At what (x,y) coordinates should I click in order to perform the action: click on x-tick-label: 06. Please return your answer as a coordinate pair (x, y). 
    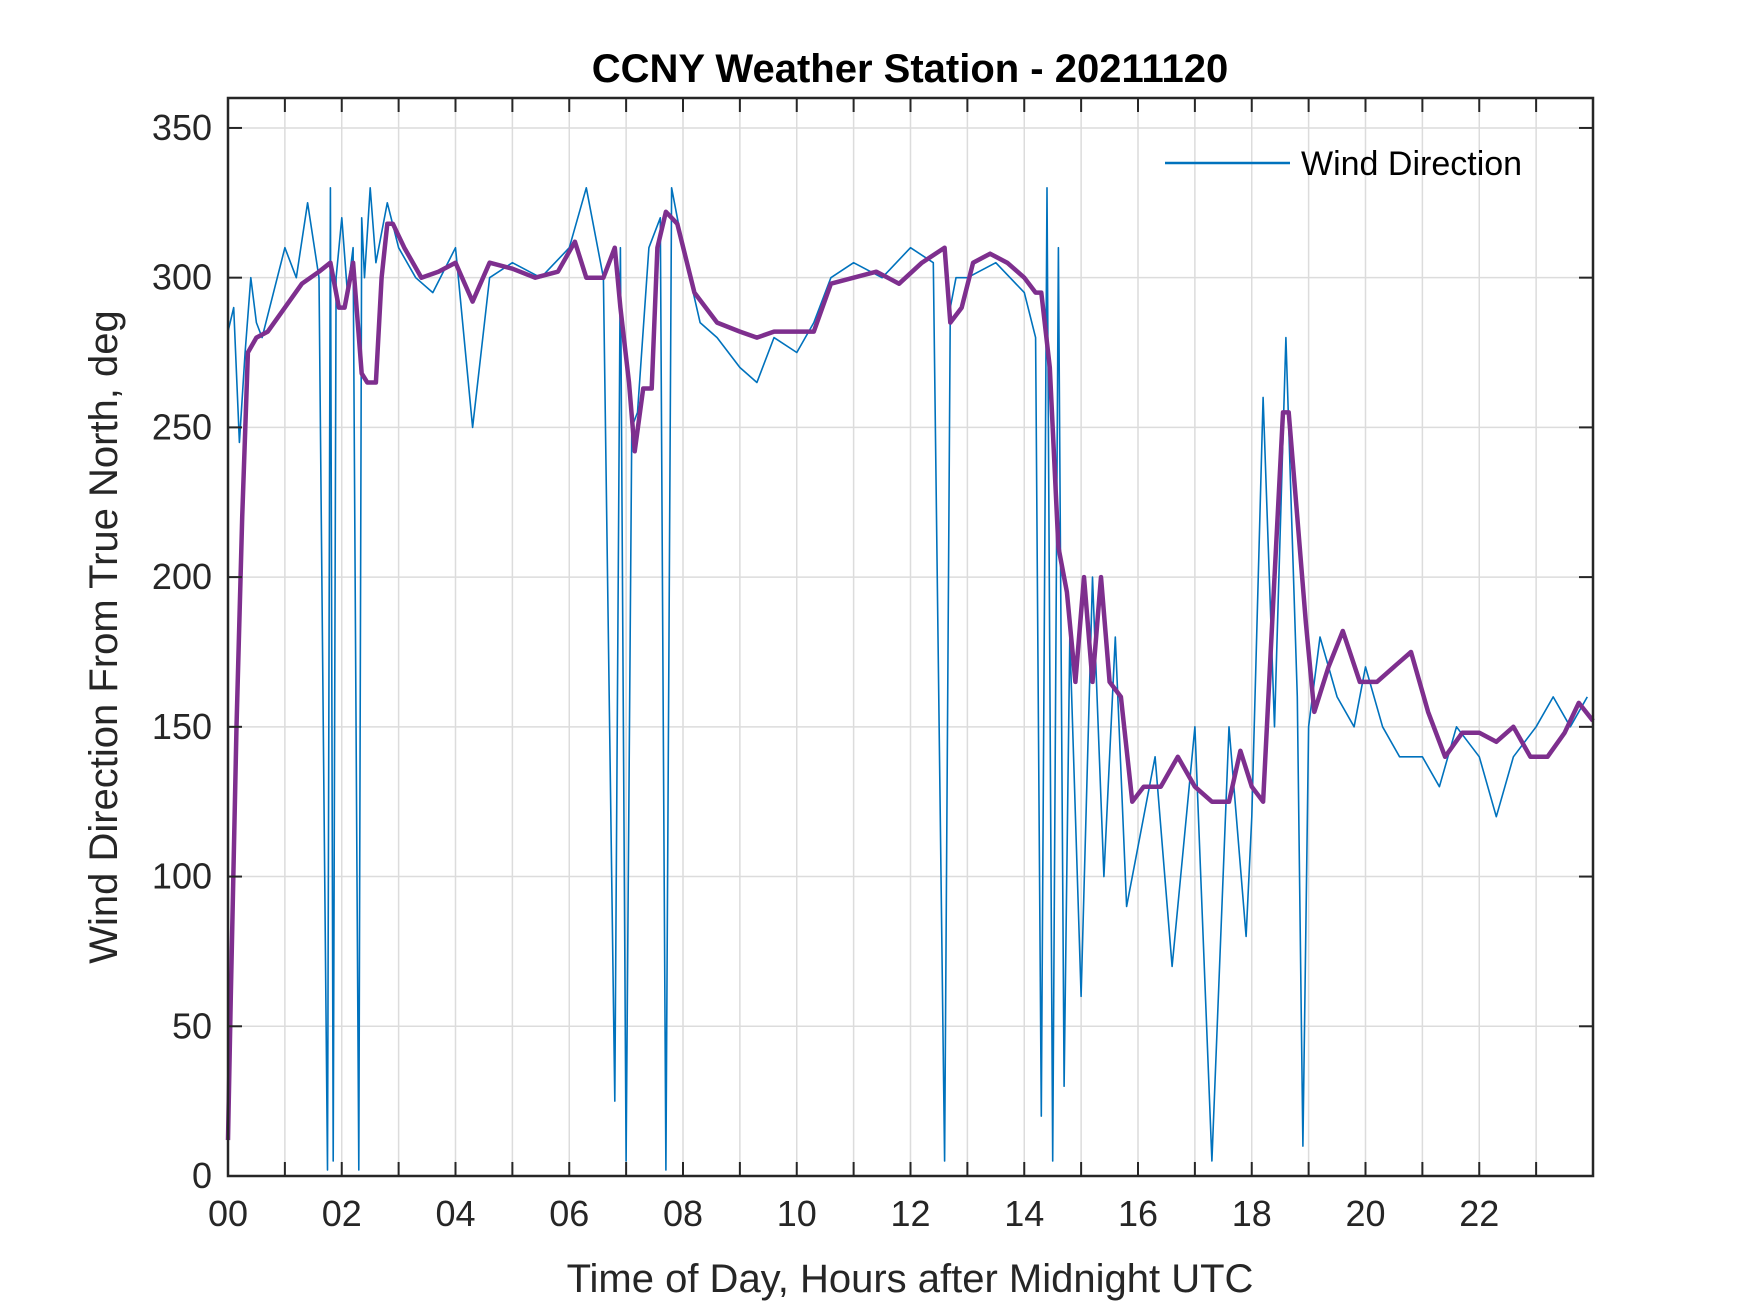
    Looking at the image, I should click on (569, 1213).